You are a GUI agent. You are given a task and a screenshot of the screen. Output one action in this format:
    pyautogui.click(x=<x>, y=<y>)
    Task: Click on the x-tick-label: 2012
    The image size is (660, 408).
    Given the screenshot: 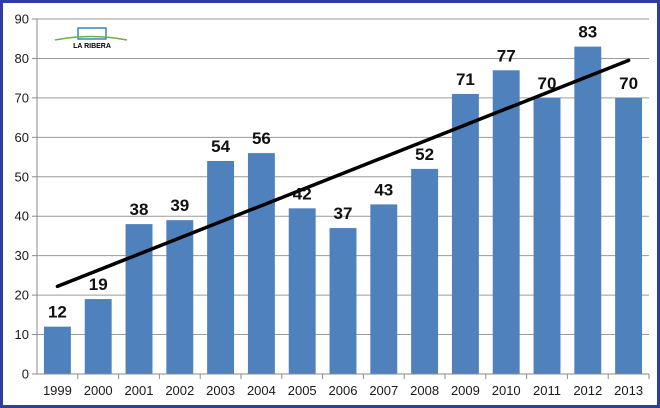 What is the action you would take?
    pyautogui.click(x=587, y=390)
    